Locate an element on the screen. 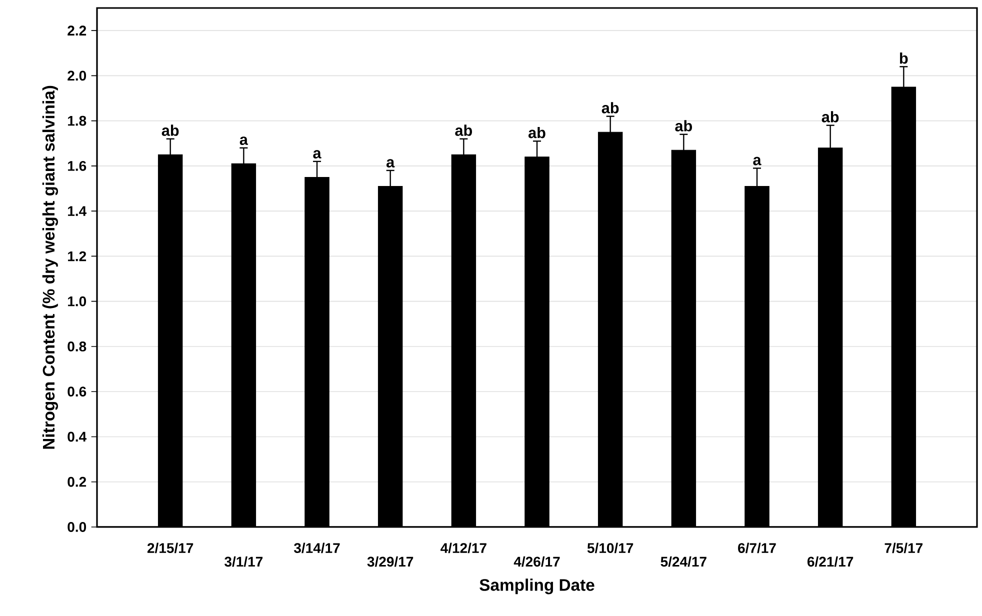 The image size is (982, 616). y-tick-label: 0.8 is located at coordinates (77, 347).